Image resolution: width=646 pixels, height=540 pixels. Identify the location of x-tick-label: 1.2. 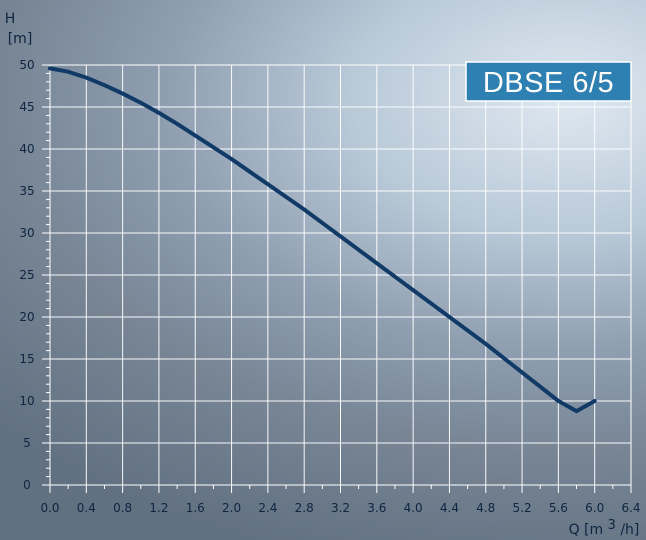
(158, 508).